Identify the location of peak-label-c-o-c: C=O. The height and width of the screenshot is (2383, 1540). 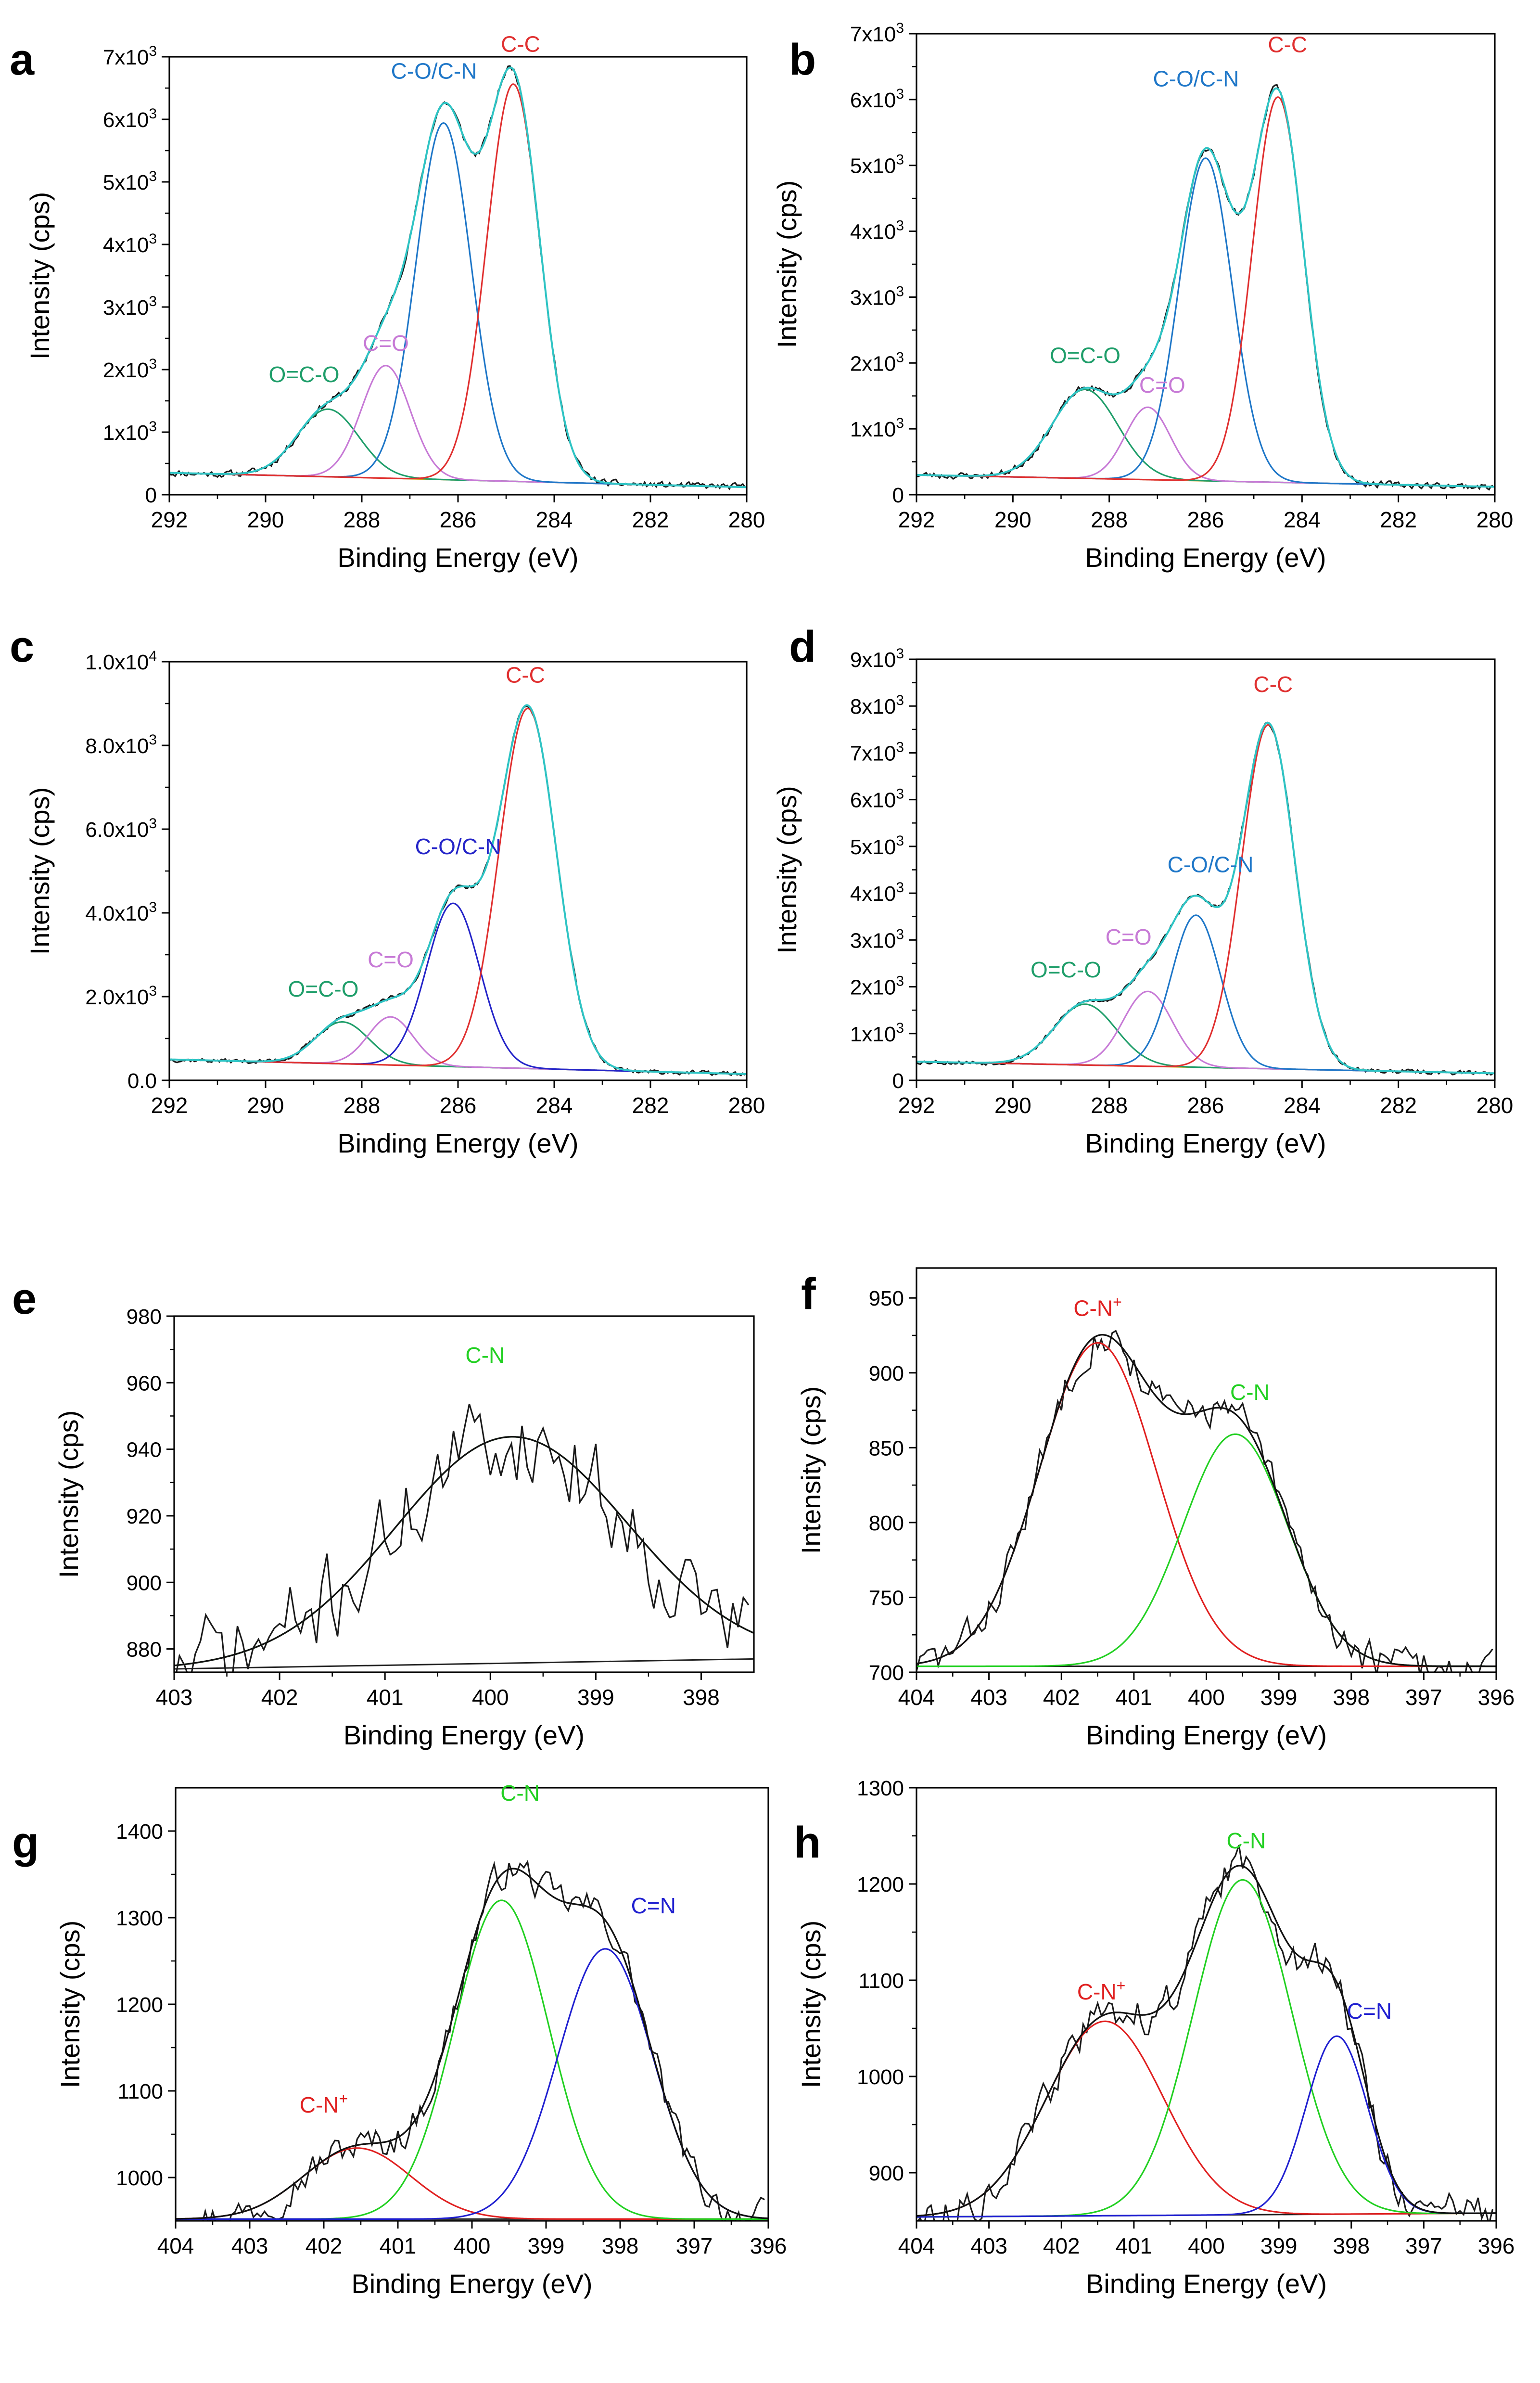
(391, 959).